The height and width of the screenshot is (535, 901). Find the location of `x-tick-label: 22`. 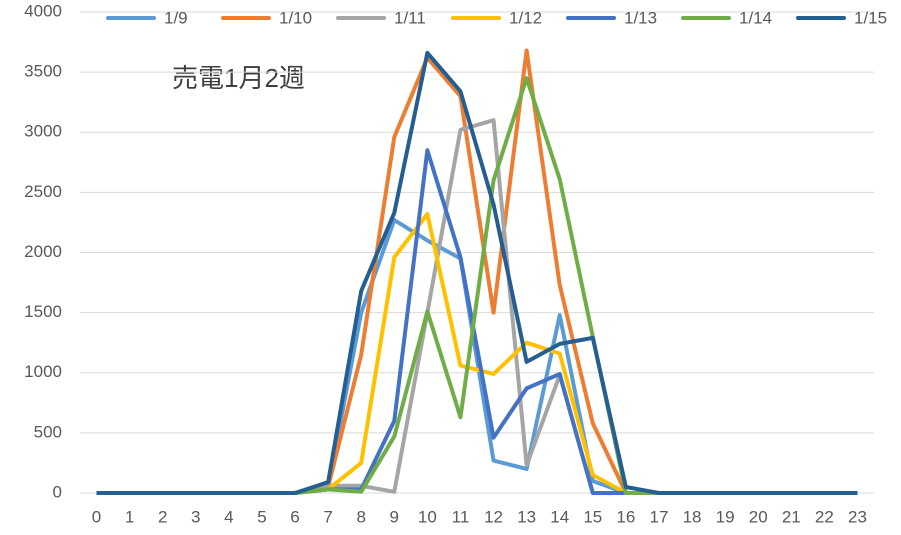

x-tick-label: 22 is located at coordinates (824, 516).